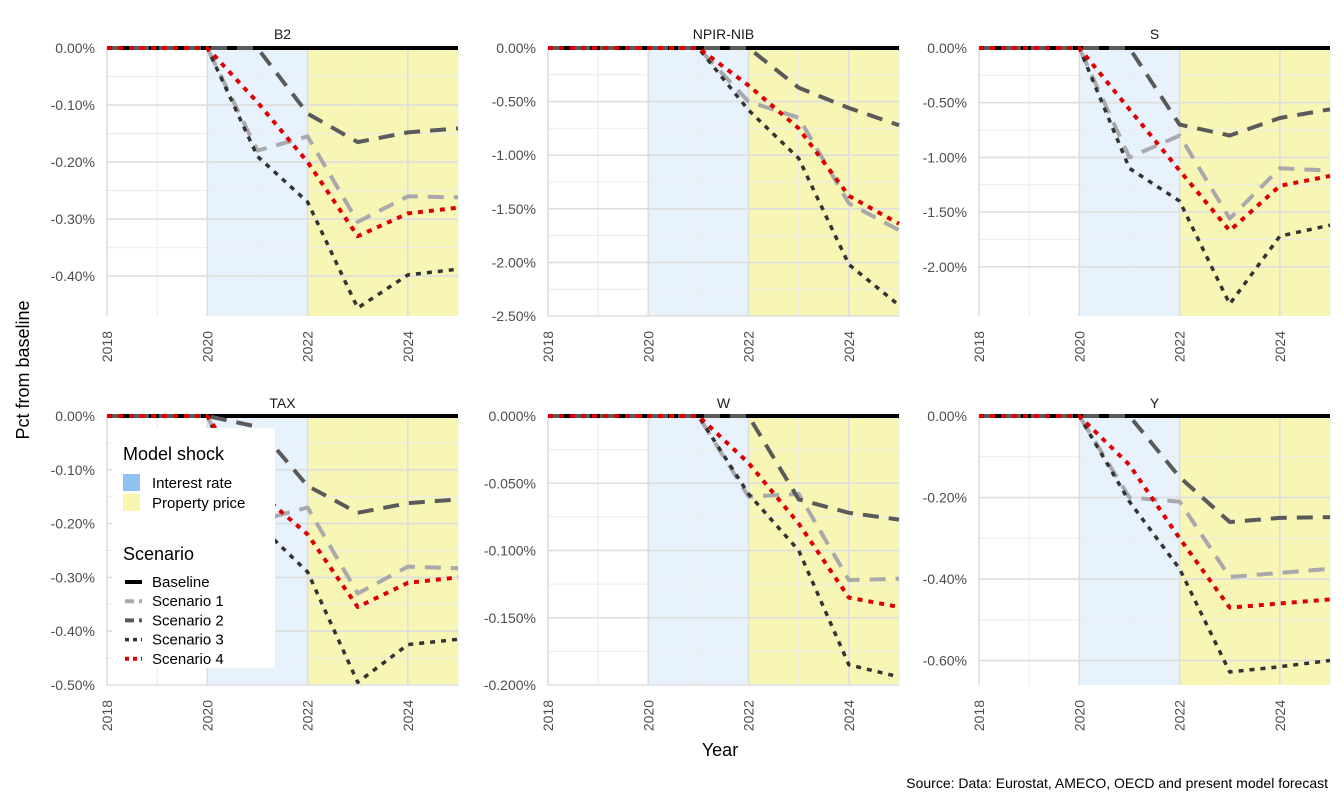 The image size is (1344, 811). I want to click on panel-title: W, so click(724, 403).